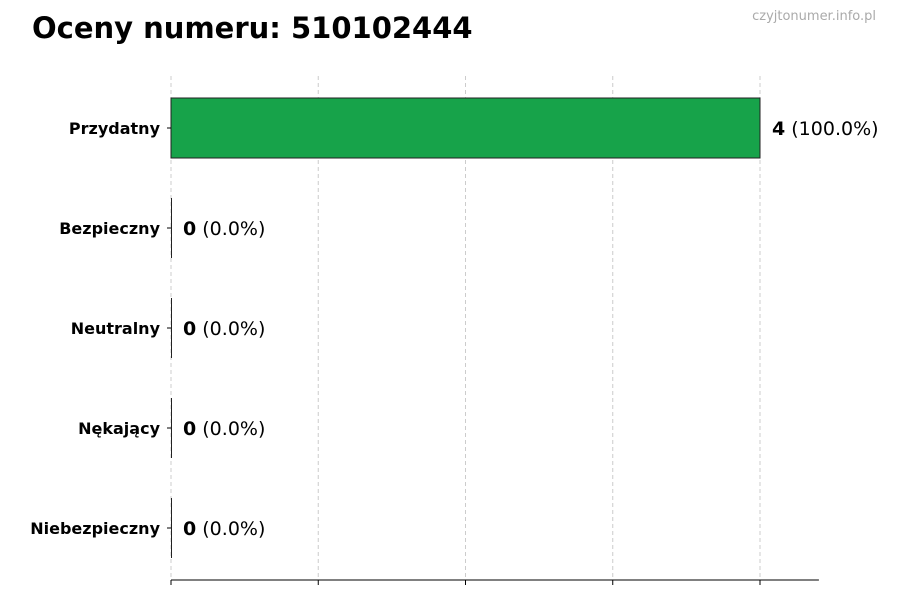 The image size is (900, 600). What do you see at coordinates (115, 128) in the screenshot?
I see `category-label: Przydatny` at bounding box center [115, 128].